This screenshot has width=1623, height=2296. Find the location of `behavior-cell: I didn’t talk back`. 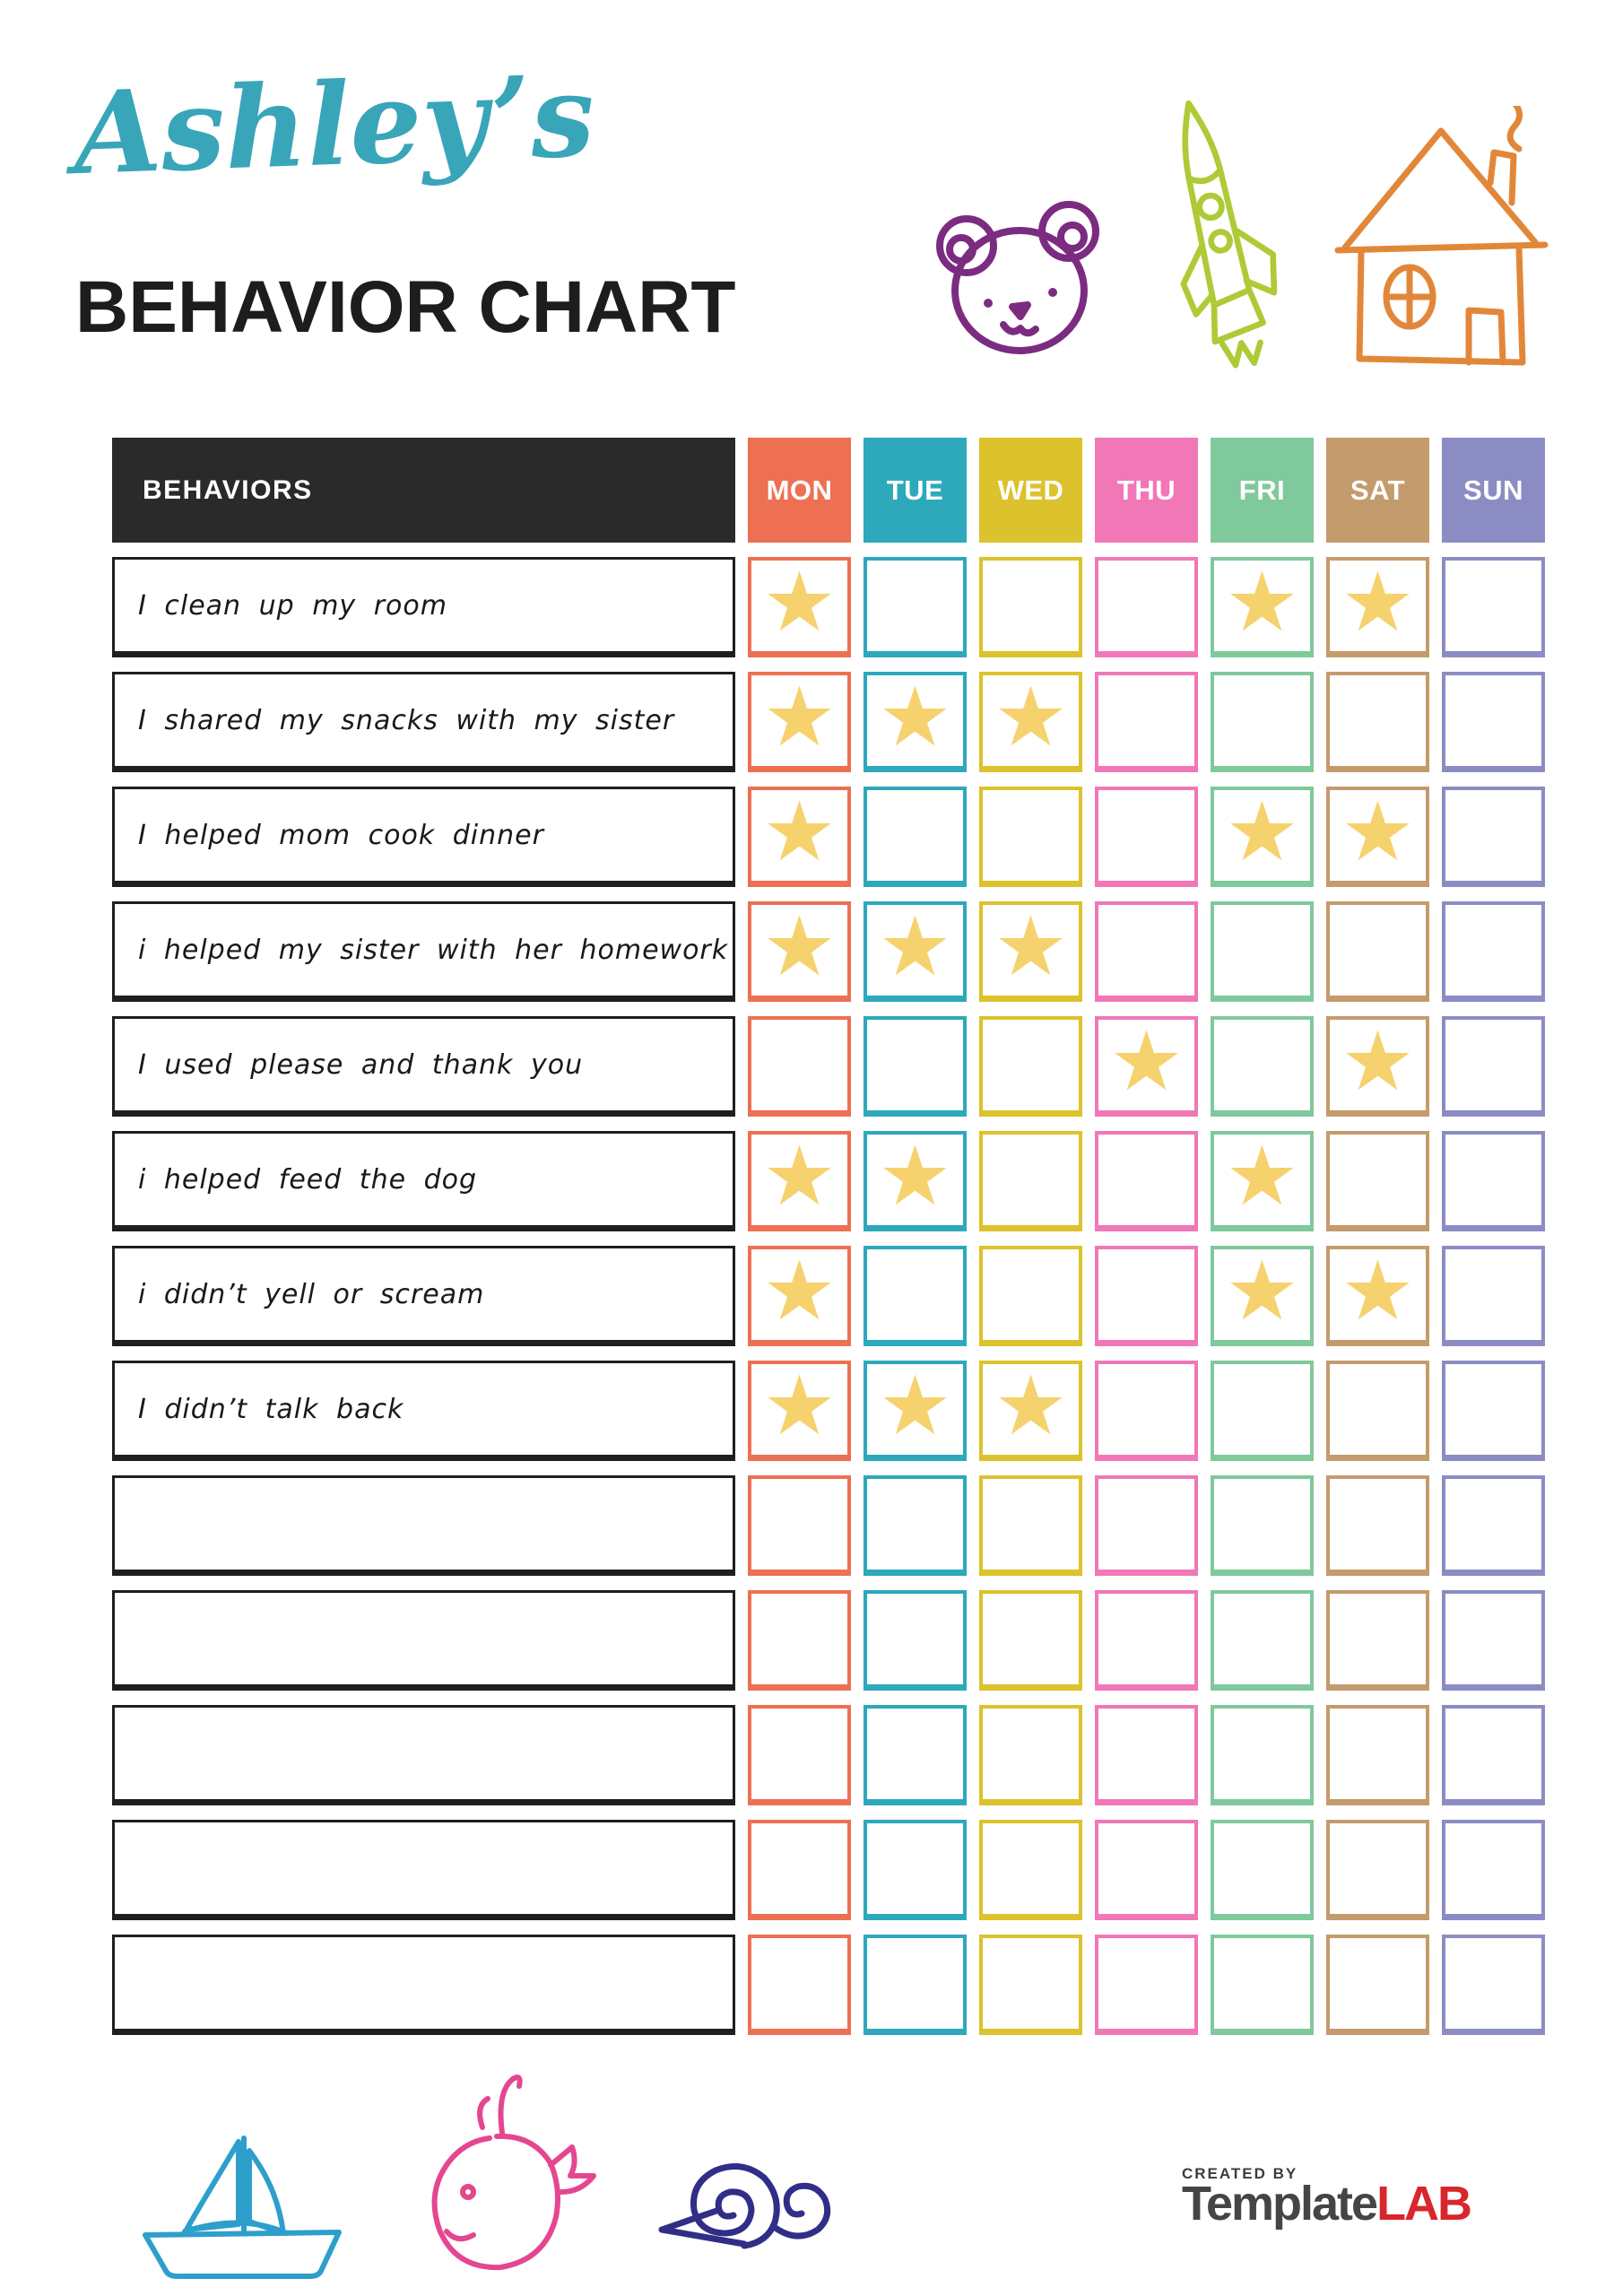

behavior-cell: I didn’t talk back is located at coordinates (423, 1411).